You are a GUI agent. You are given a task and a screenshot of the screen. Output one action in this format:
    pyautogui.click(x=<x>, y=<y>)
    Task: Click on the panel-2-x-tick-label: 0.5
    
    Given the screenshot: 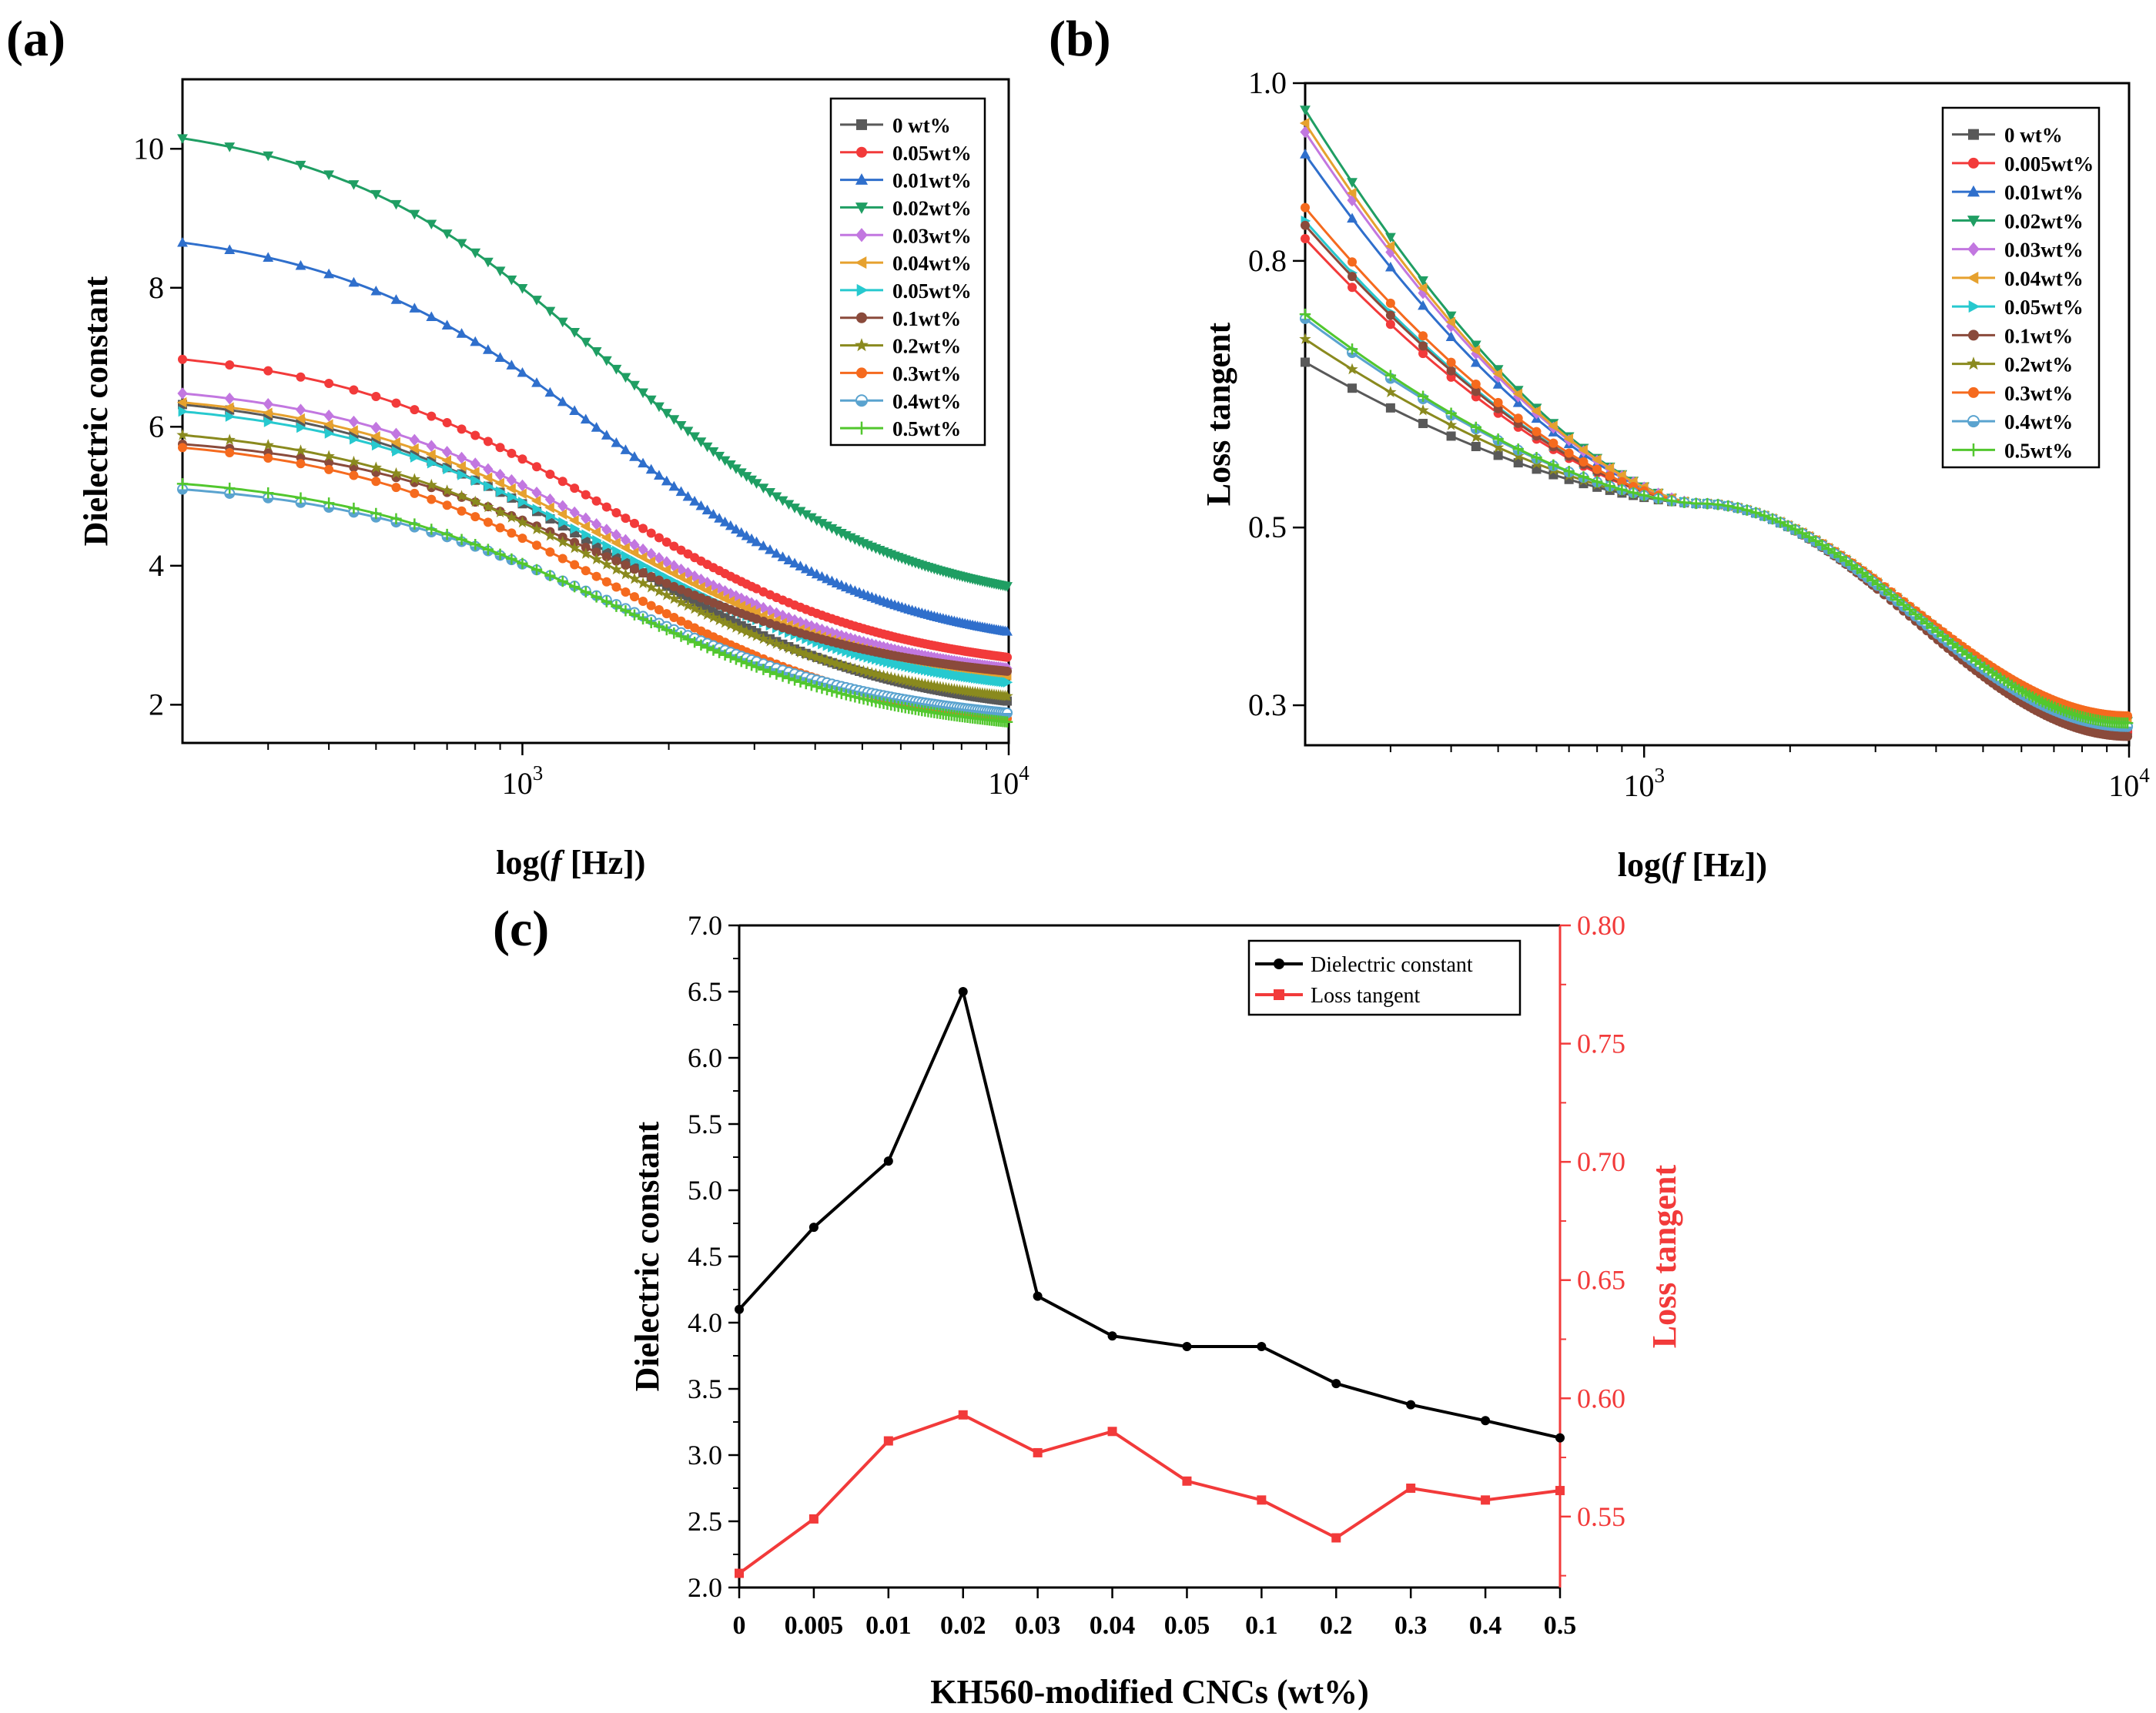 What is the action you would take?
    pyautogui.click(x=1560, y=1626)
    